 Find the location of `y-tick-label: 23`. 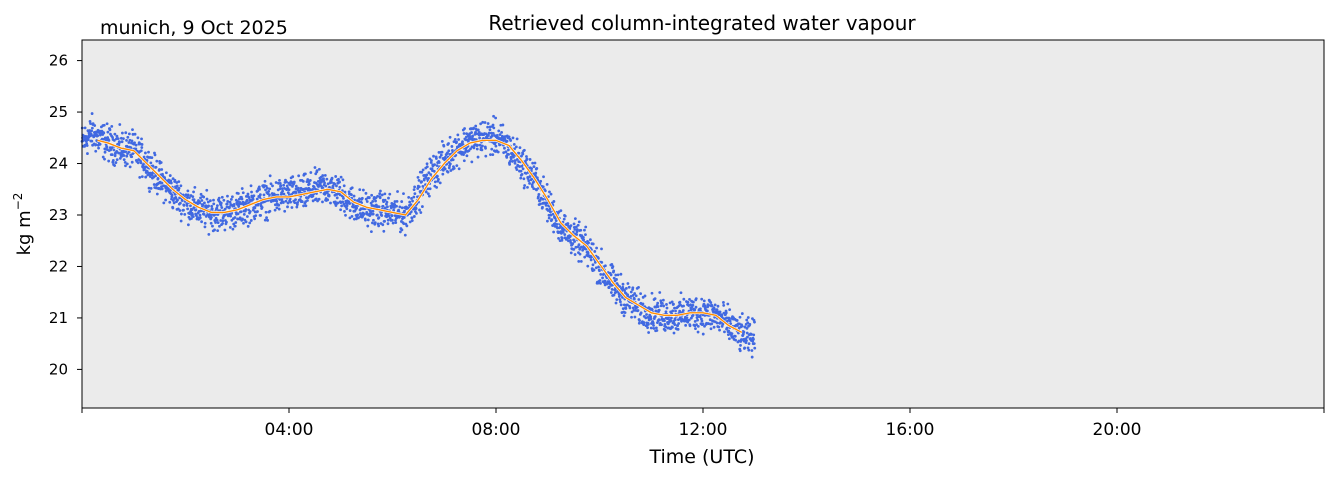

y-tick-label: 23 is located at coordinates (58, 215).